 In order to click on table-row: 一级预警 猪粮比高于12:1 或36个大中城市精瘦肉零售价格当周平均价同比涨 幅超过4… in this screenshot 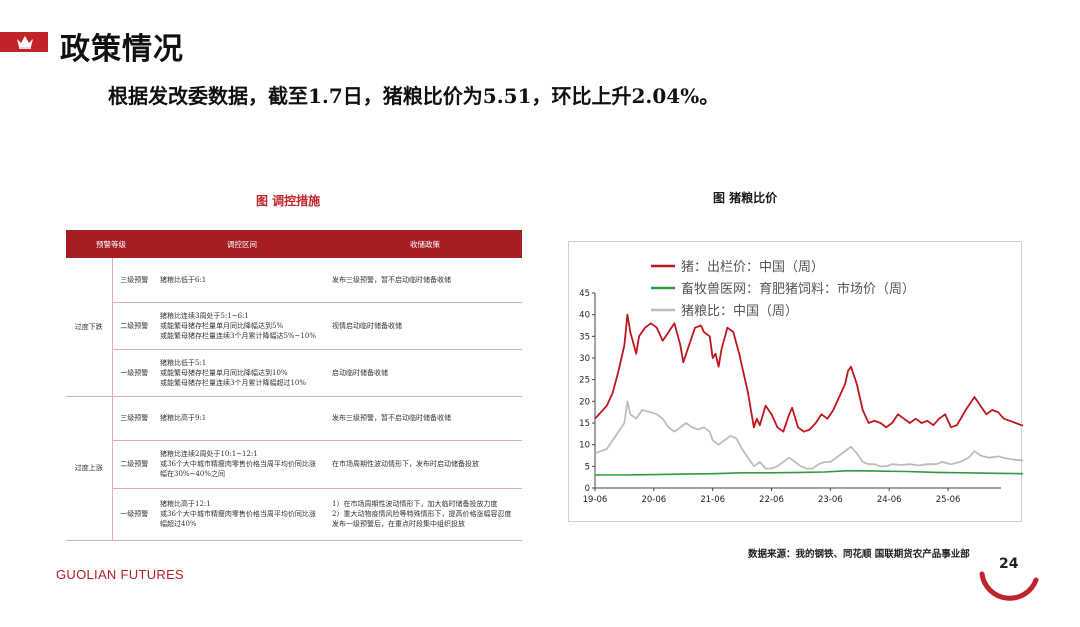, I will do `click(294, 514)`.